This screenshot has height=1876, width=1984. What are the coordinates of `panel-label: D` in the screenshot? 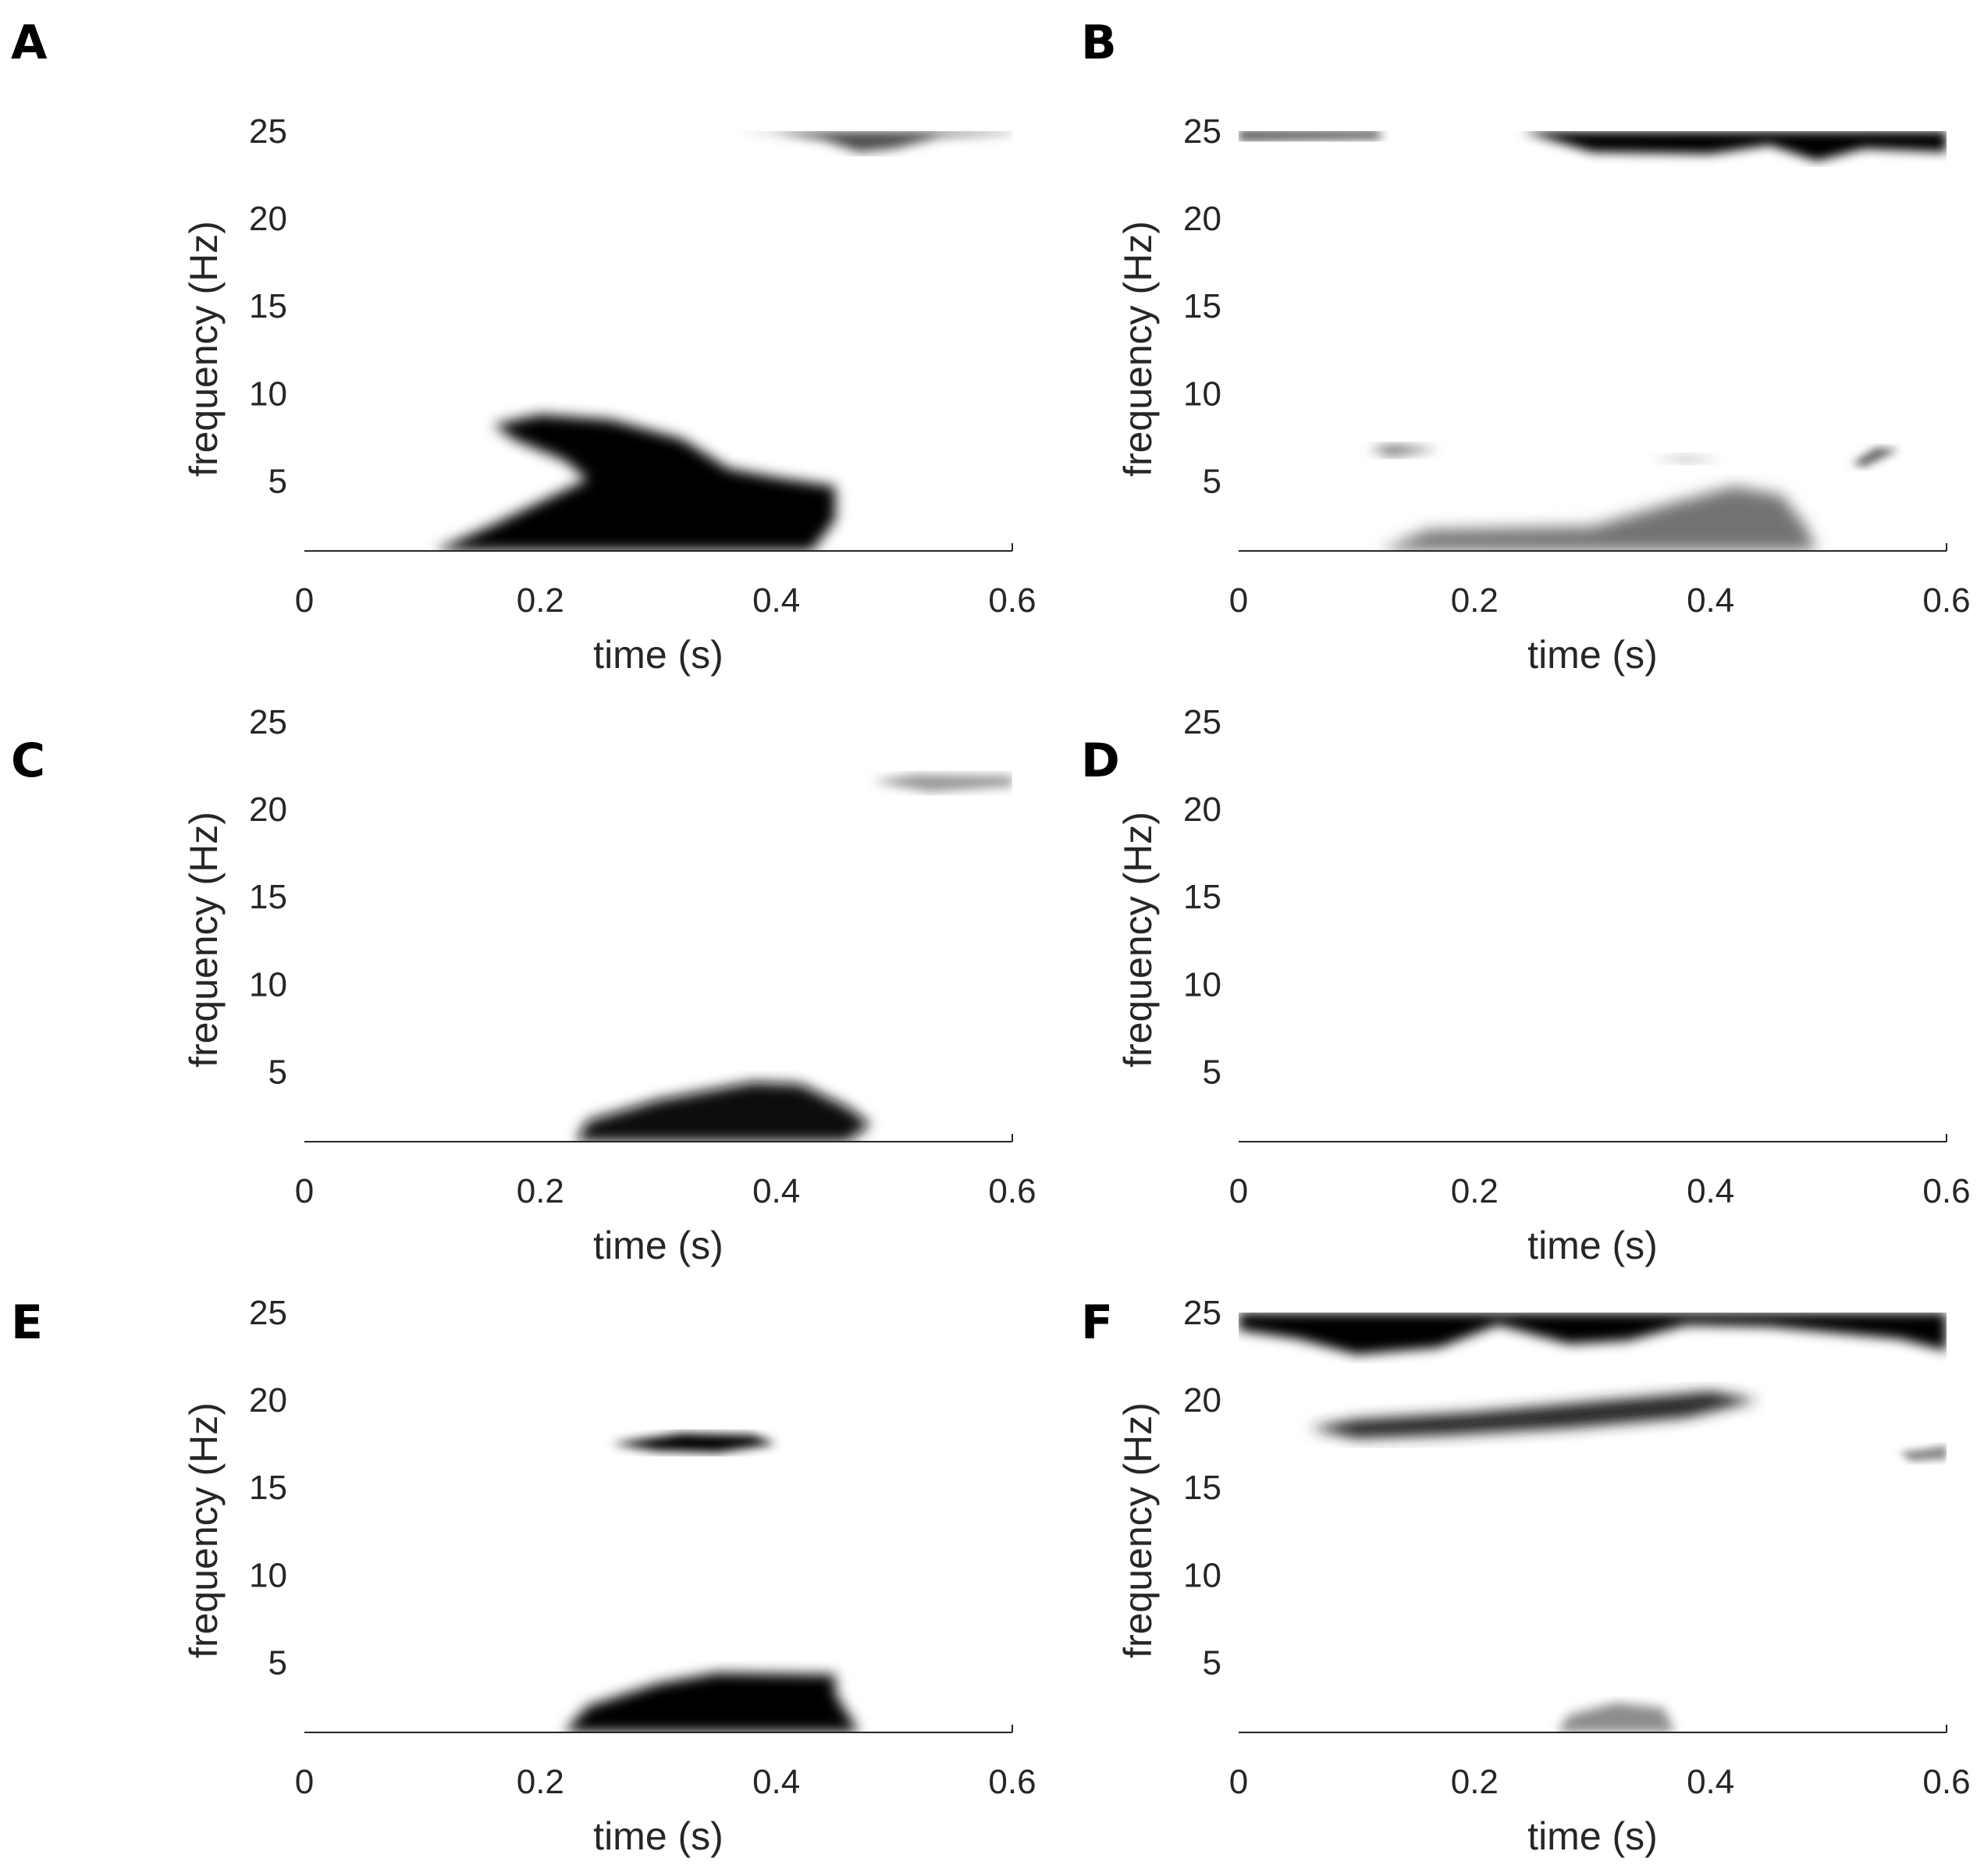 It's located at (1100, 761).